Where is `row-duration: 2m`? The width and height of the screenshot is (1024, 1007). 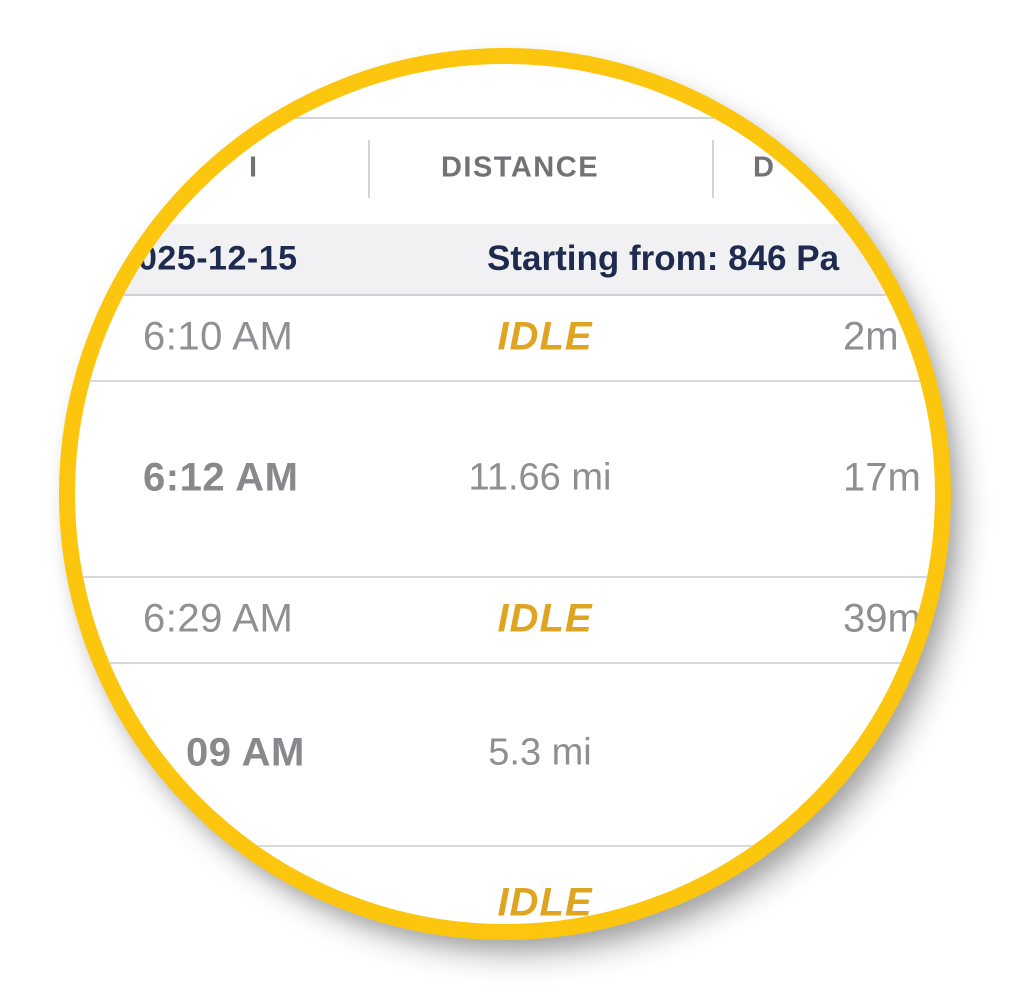 row-duration: 2m is located at coordinates (871, 336).